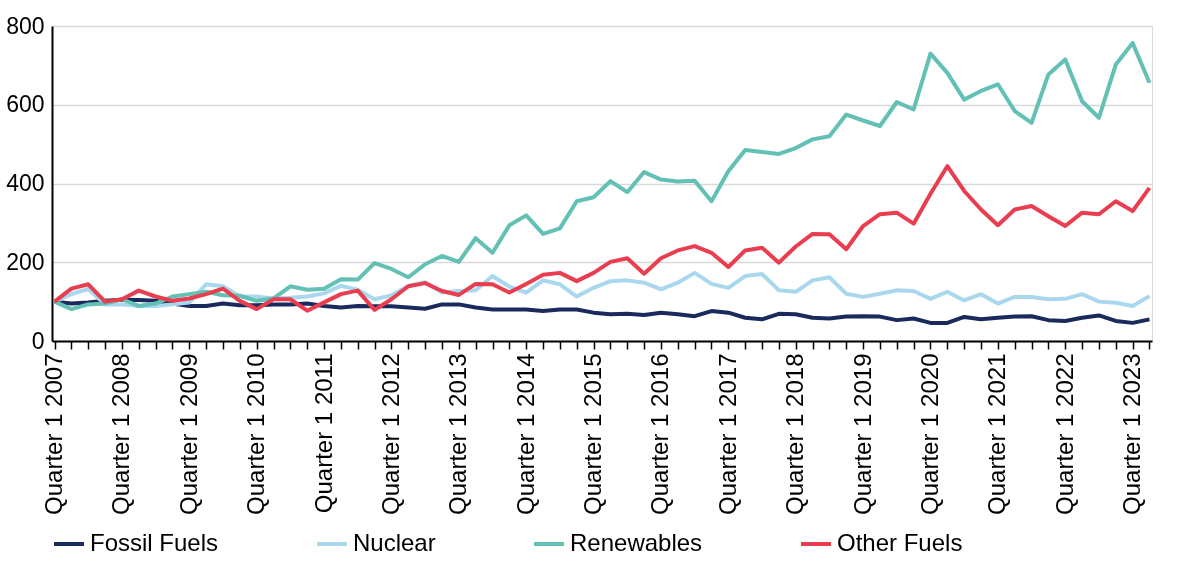  I want to click on legend-label: Fossil Fuels, so click(154, 542).